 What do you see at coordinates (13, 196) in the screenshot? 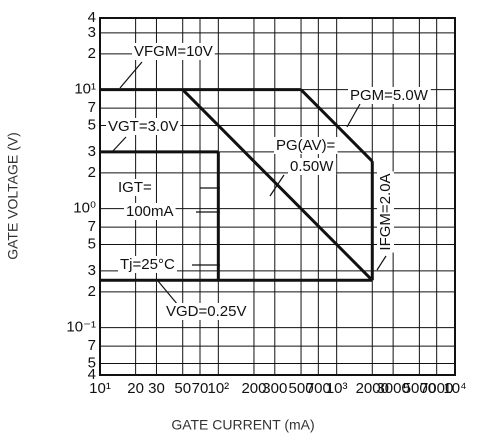
I see `y-axis-label: GATE VOLTAGE (V)` at bounding box center [13, 196].